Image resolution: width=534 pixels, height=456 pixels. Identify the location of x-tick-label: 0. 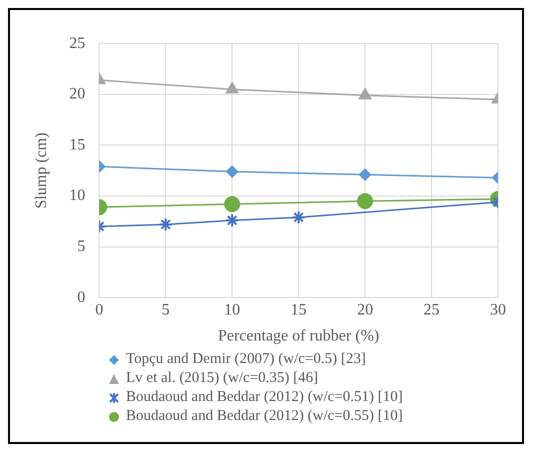
(99, 309).